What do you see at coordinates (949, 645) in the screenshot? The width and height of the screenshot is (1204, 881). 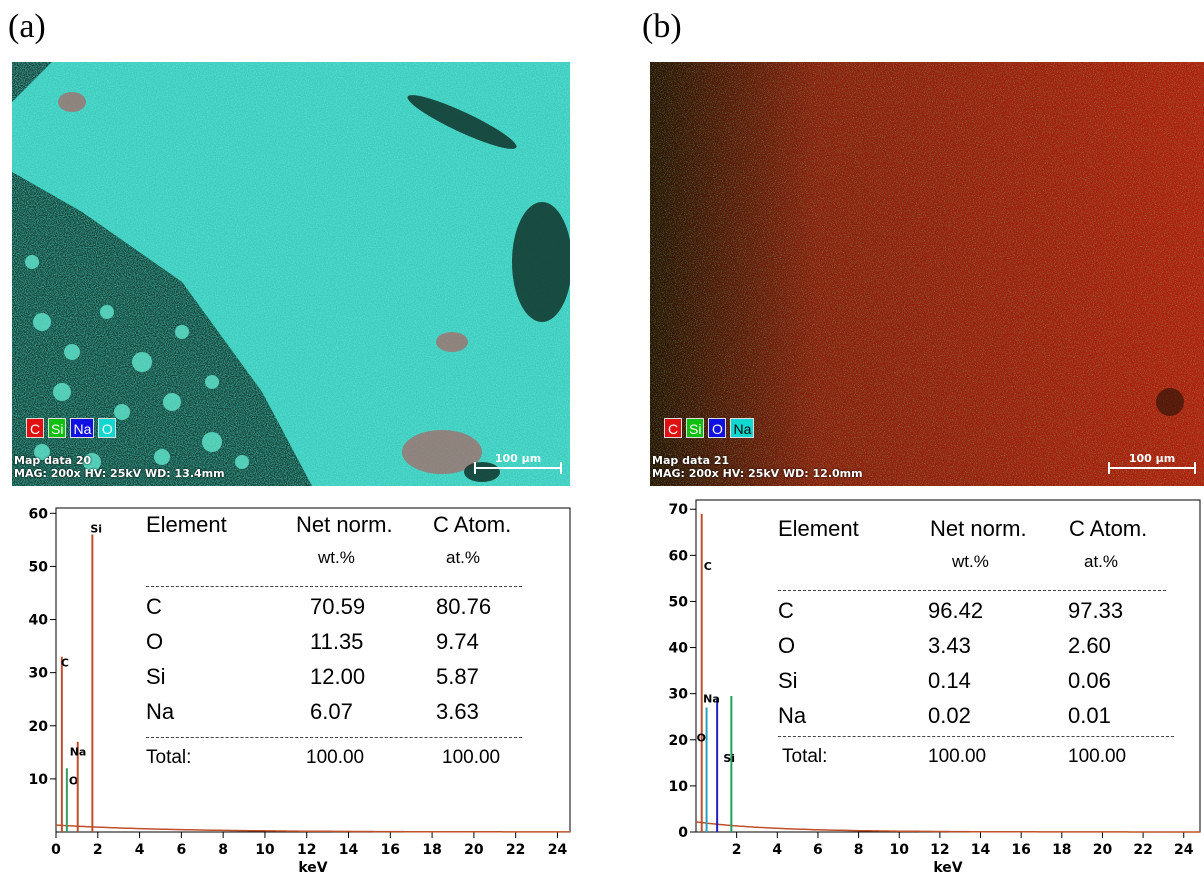 I see `row-wt: 3.43` at bounding box center [949, 645].